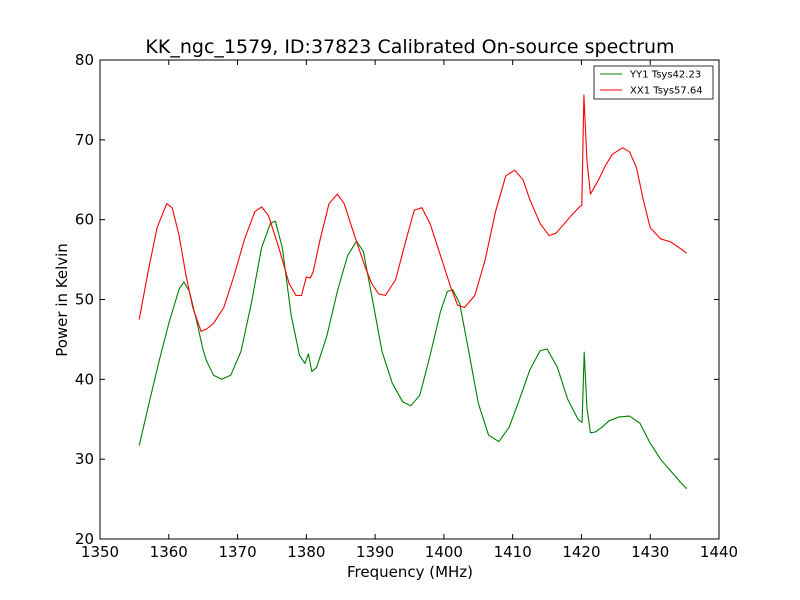 The width and height of the screenshot is (800, 600). What do you see at coordinates (237, 552) in the screenshot?
I see `x-tick-label: 1370` at bounding box center [237, 552].